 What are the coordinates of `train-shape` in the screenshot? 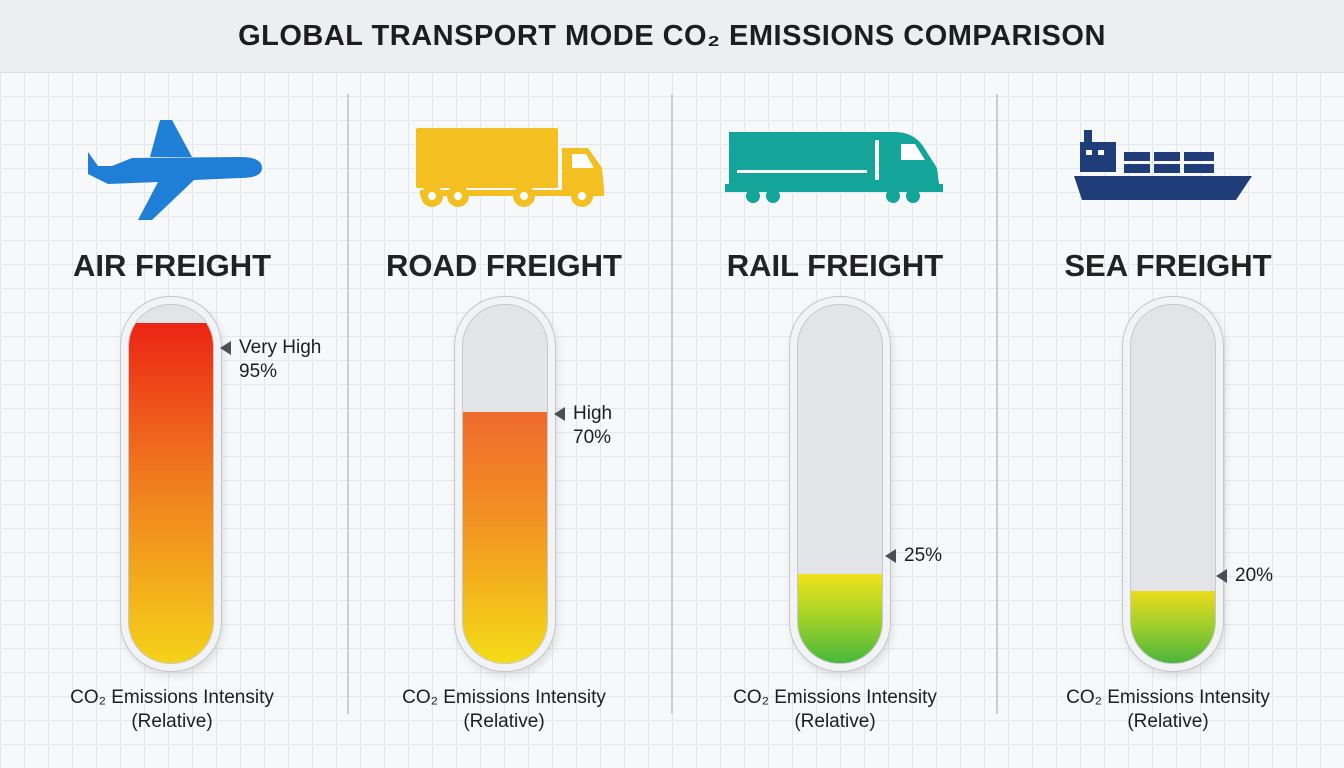 It's located at (834, 167).